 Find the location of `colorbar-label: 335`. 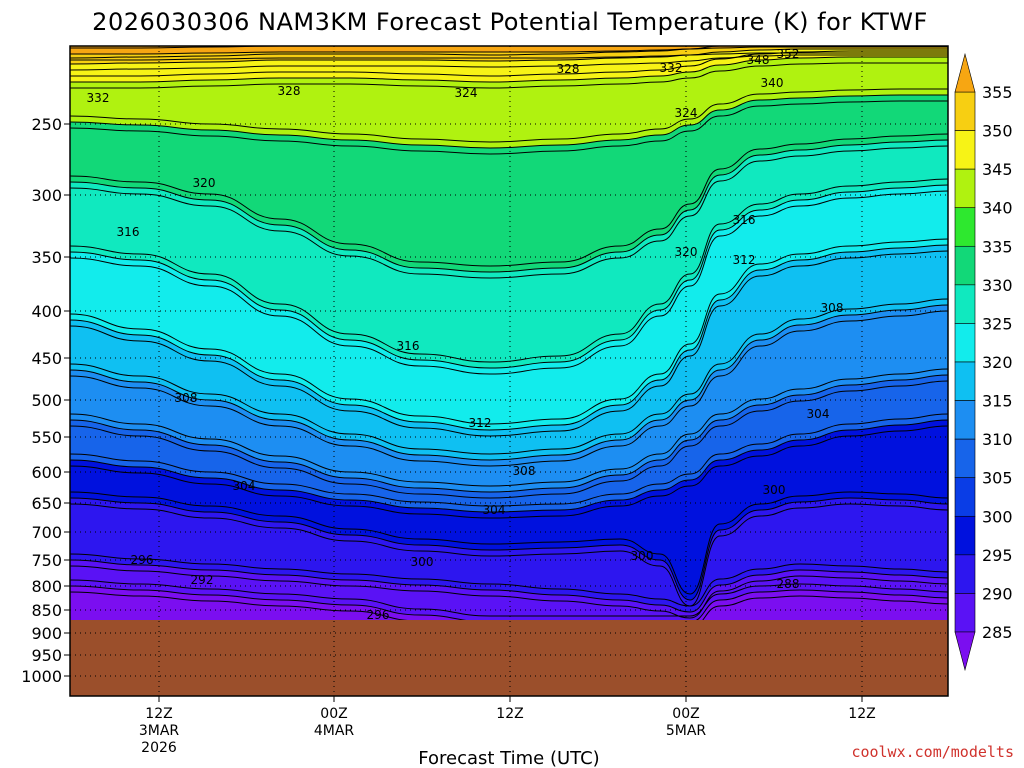

colorbar-label: 335 is located at coordinates (997, 246).